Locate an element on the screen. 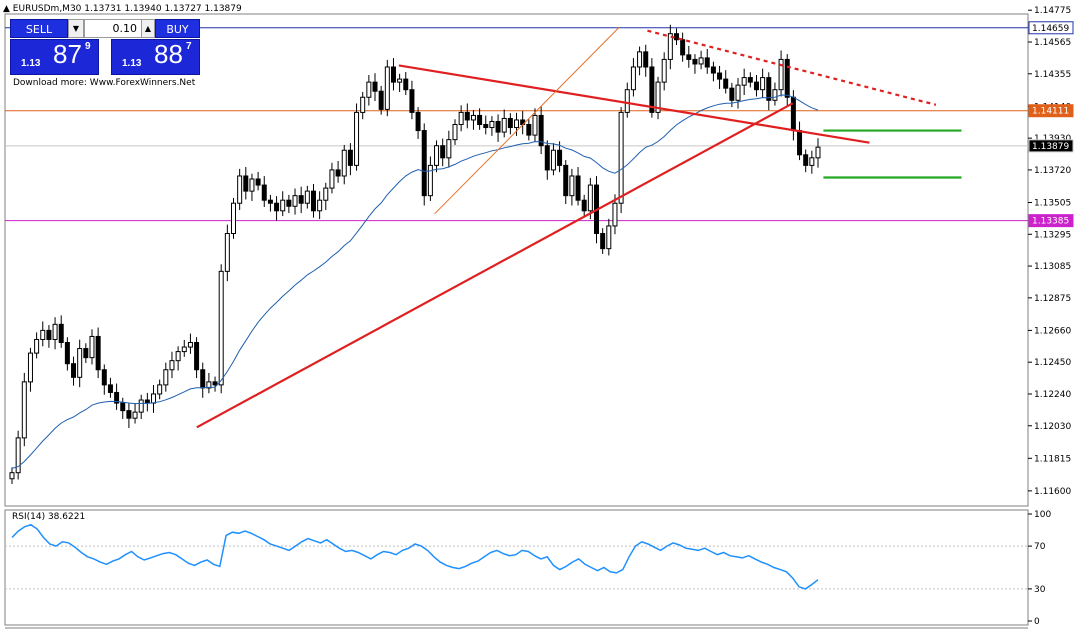 The image size is (1077, 632). volume-up-icon: ▲ is located at coordinates (148, 28).